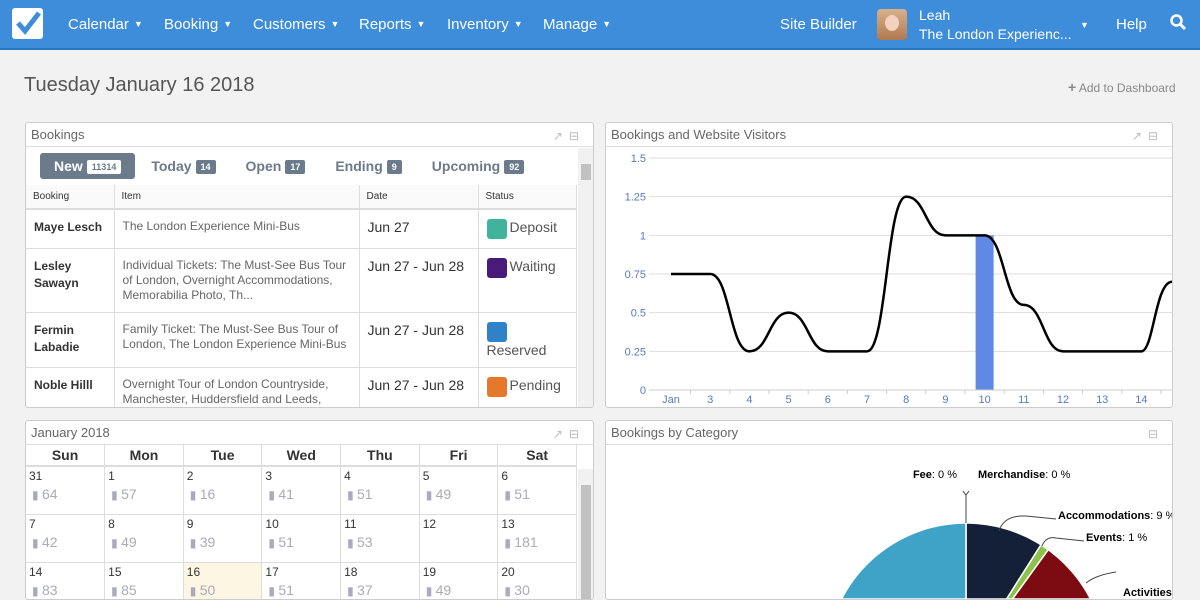  Describe the element at coordinates (144, 538) in the screenshot. I see `calendar-day: 8 ▮ 49` at that location.